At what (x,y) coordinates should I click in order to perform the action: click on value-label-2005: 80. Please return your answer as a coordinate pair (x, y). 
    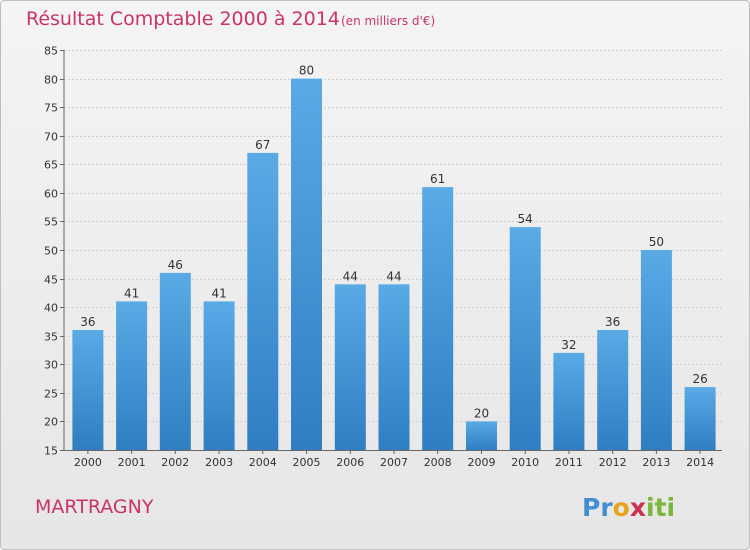
    Looking at the image, I should click on (306, 71).